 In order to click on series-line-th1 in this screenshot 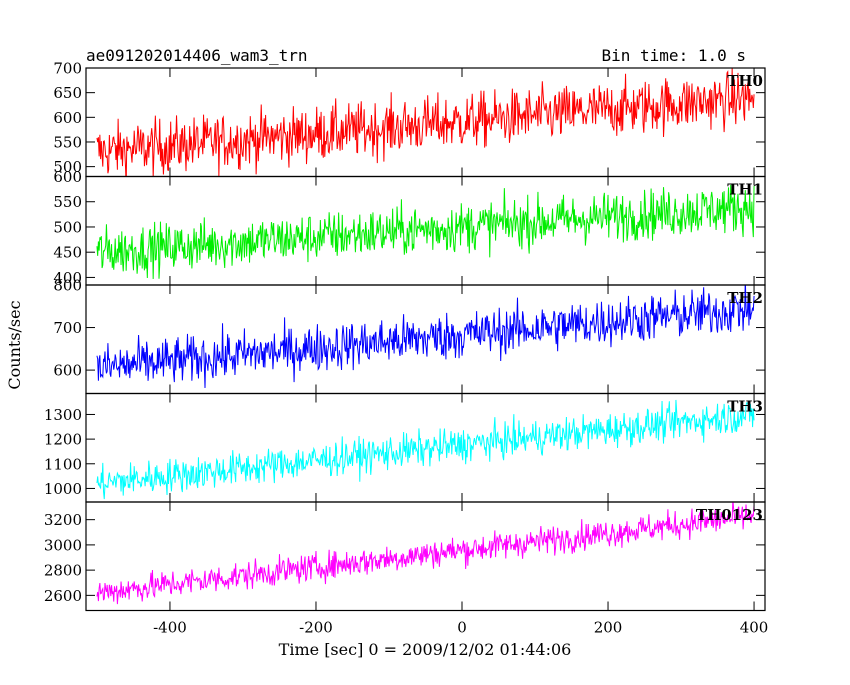, I will do `click(425, 231)`.